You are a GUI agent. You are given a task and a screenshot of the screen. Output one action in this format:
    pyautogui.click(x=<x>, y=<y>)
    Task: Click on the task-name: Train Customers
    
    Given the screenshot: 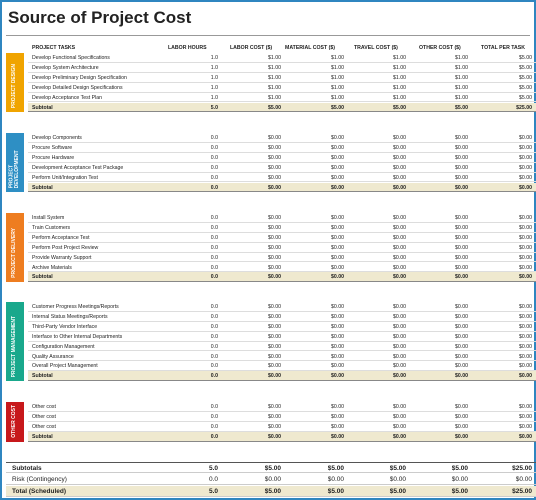 What is the action you would take?
    pyautogui.click(x=51, y=227)
    